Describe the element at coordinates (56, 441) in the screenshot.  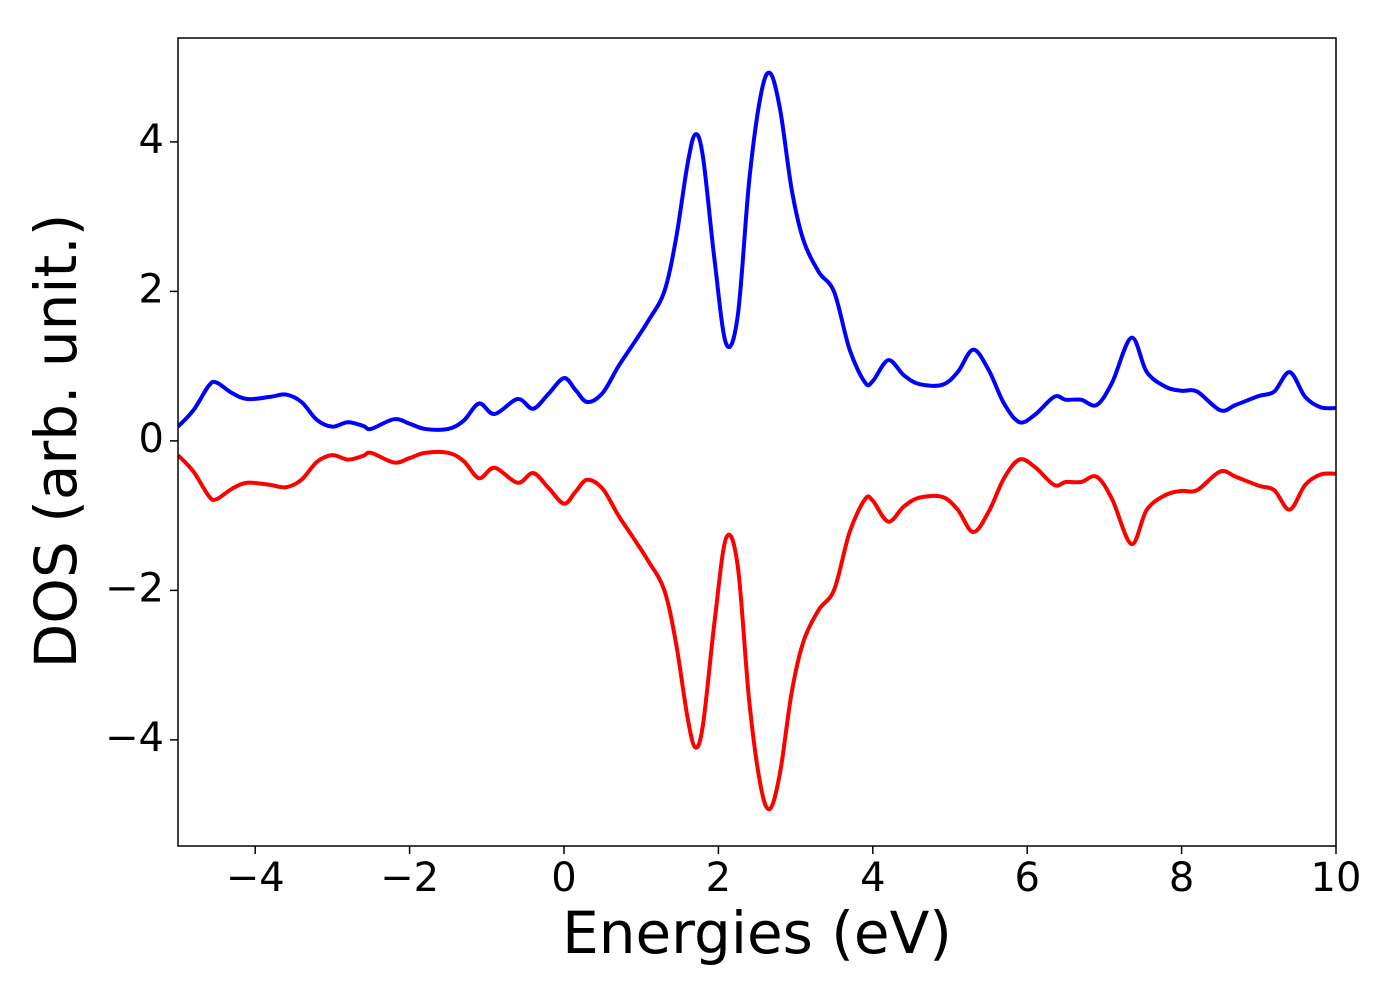
I see `y-axis-label: DOS (arb. unit.)` at that location.